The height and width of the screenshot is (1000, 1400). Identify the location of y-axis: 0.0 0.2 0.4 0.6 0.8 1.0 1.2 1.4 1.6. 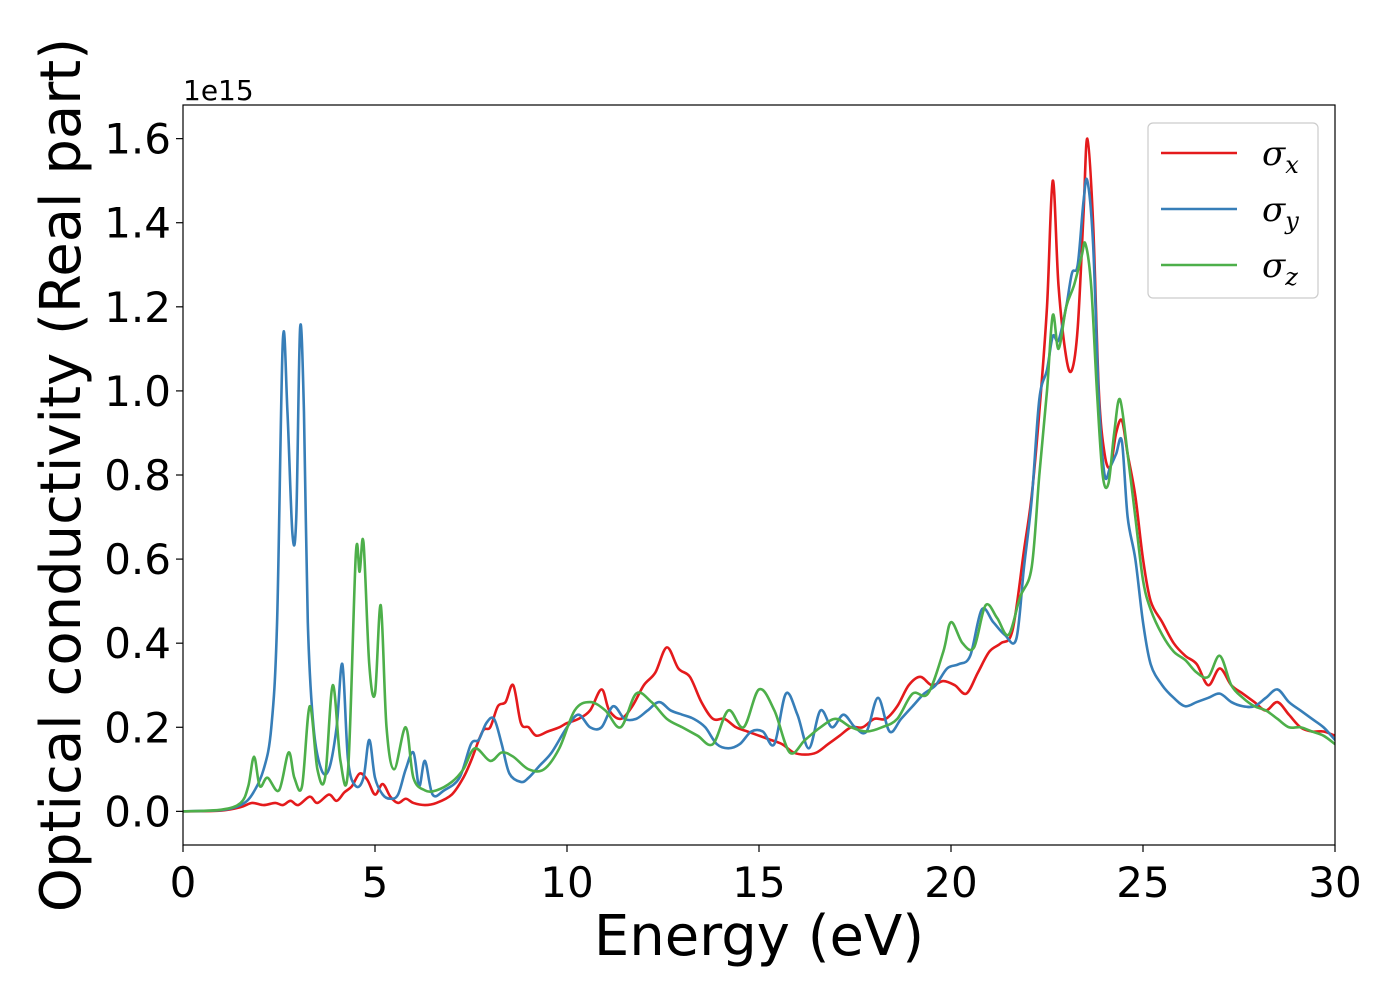
(143, 475).